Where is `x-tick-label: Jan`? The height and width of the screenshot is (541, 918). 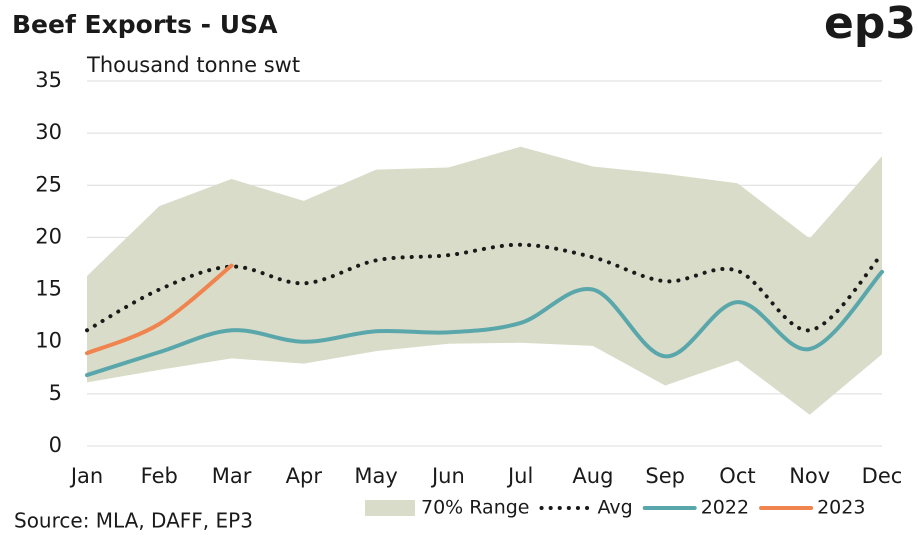 x-tick-label: Jan is located at coordinates (86, 476).